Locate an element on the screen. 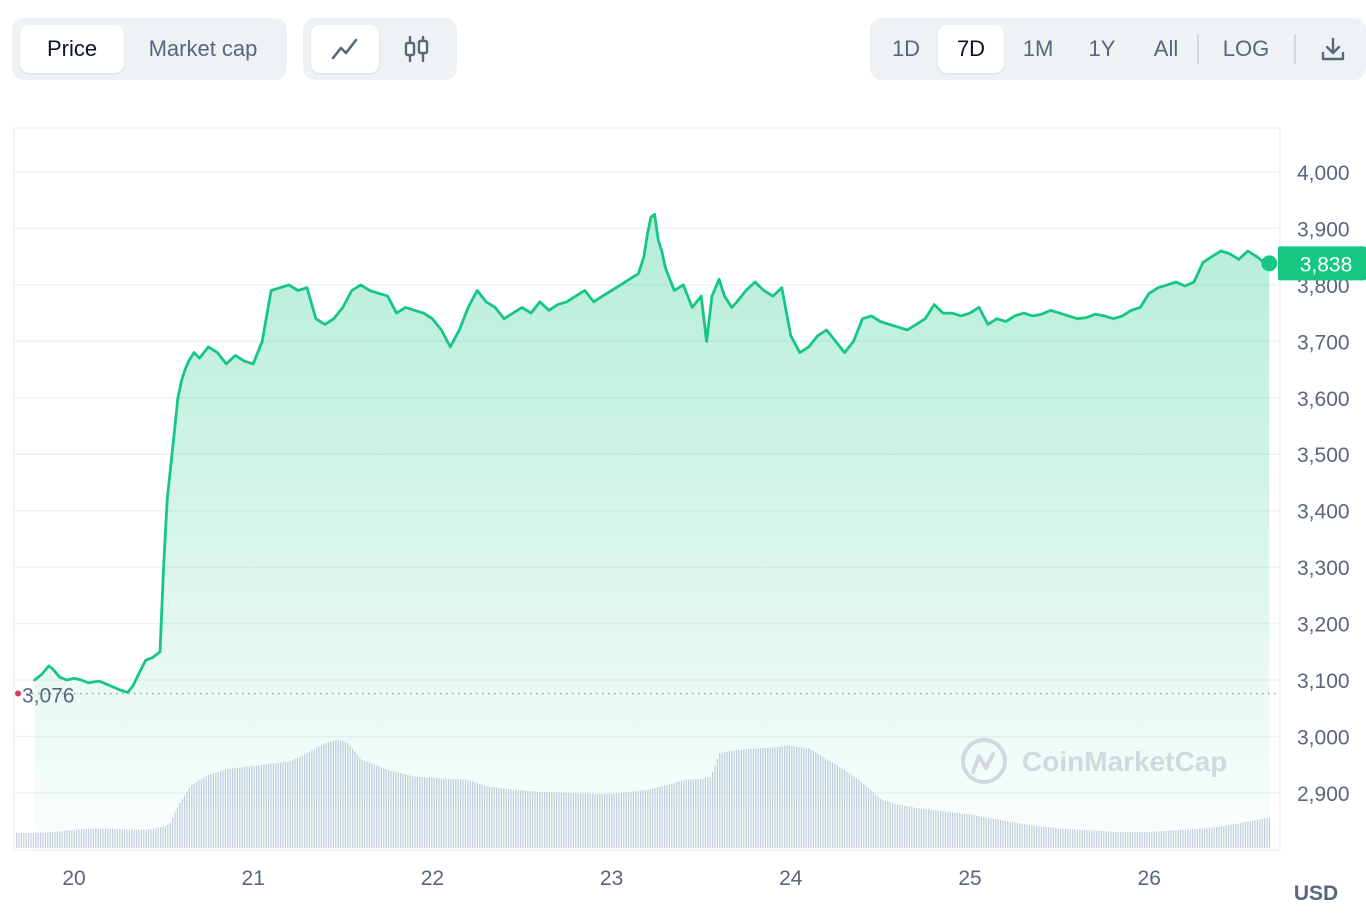  market-cap-tab: Market cap is located at coordinates (203, 48).